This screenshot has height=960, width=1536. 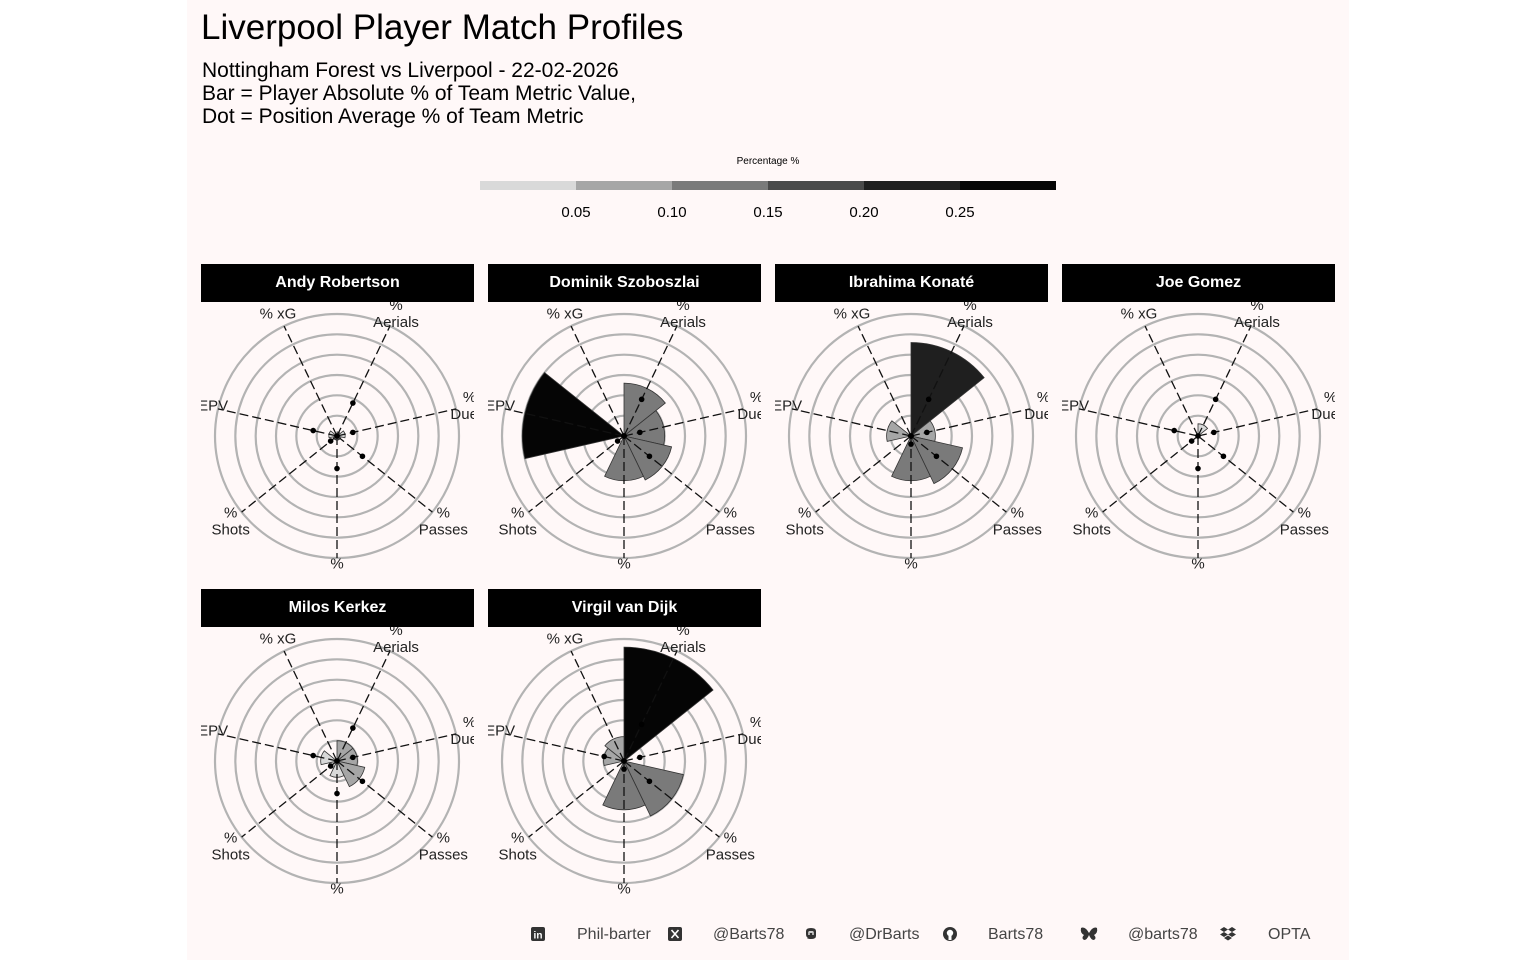 What do you see at coordinates (884, 934) in the screenshot?
I see `mastodon-handle: @DrBarts` at bounding box center [884, 934].